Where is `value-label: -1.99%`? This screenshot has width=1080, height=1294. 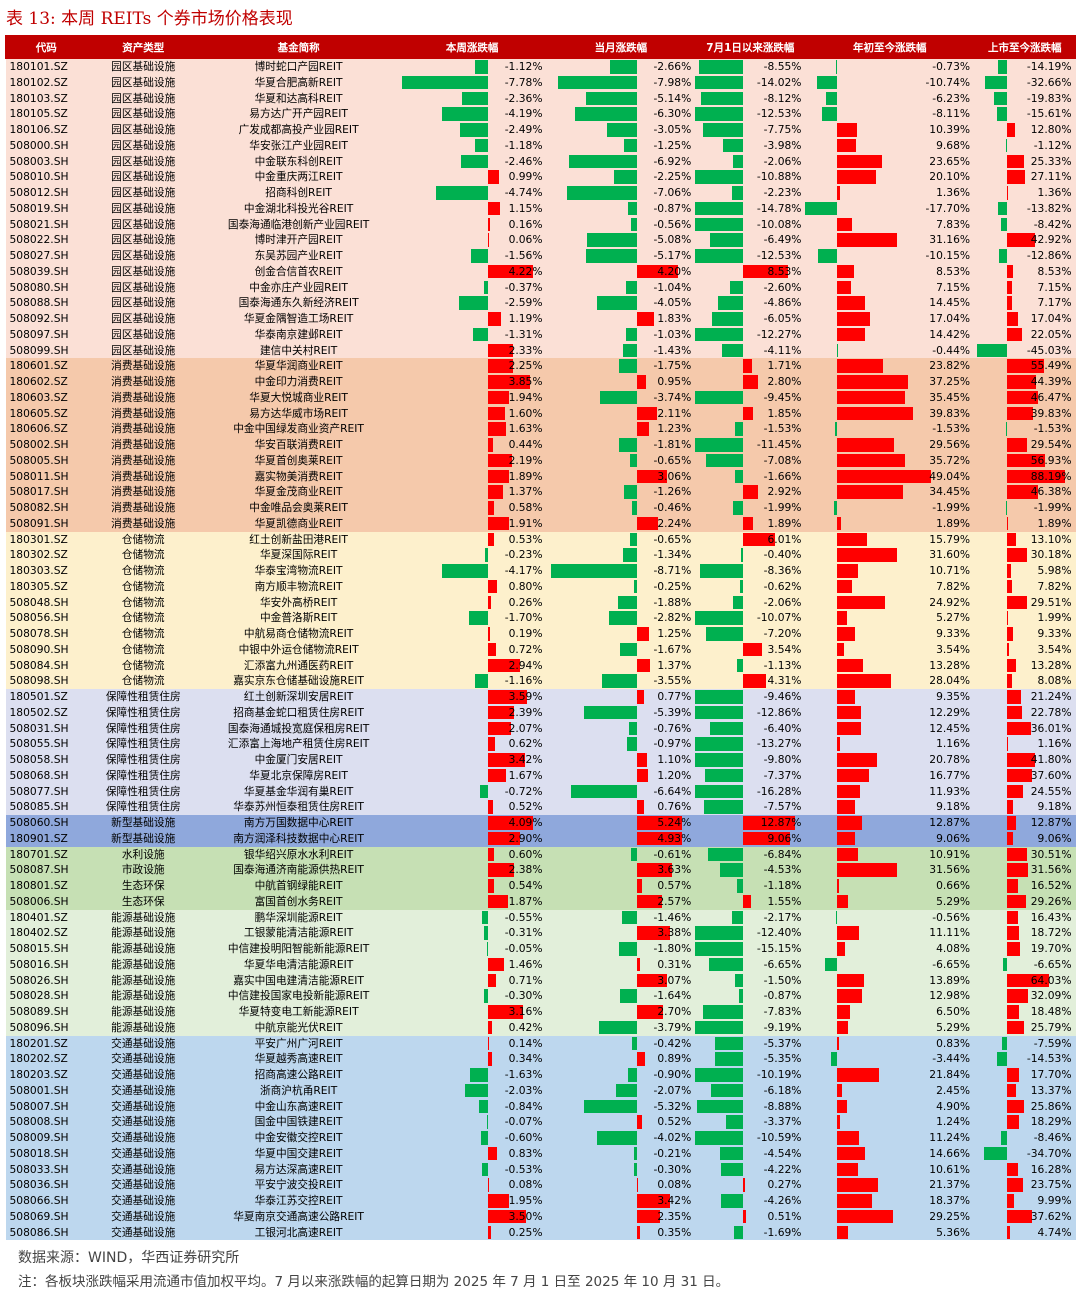
value-label: -1.99% is located at coordinates (1052, 507).